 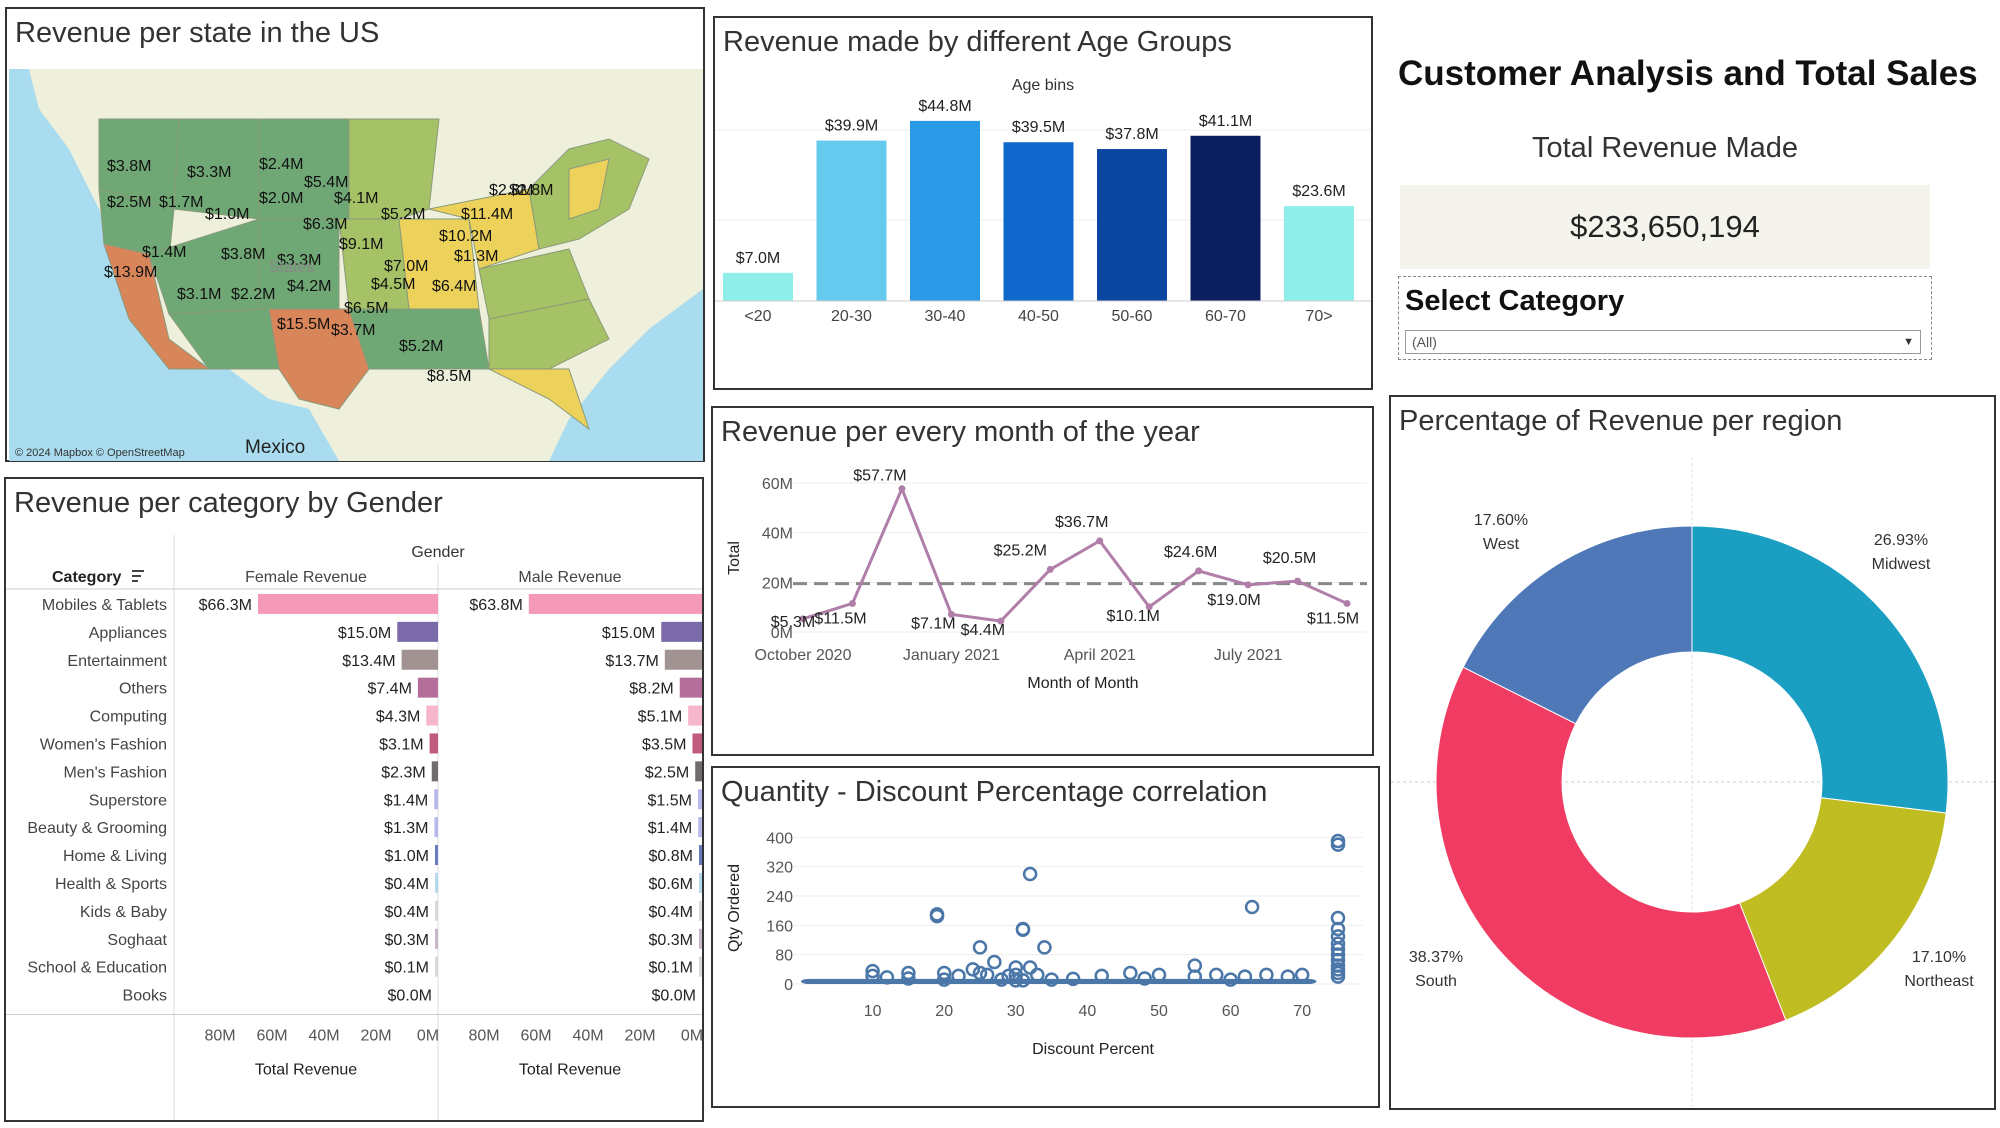 I want to click on donut-slice-west, so click(x=1577, y=625).